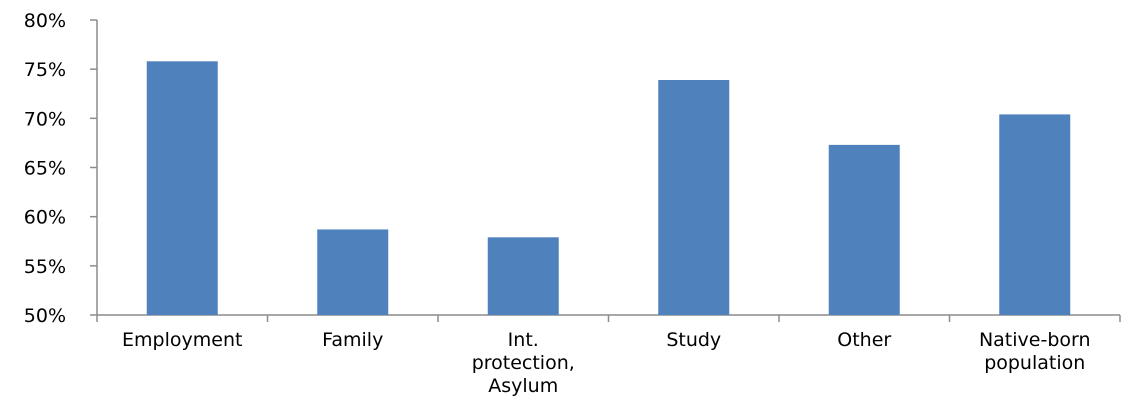  Describe the element at coordinates (45, 316) in the screenshot. I see `y-tick-label: 50%` at that location.